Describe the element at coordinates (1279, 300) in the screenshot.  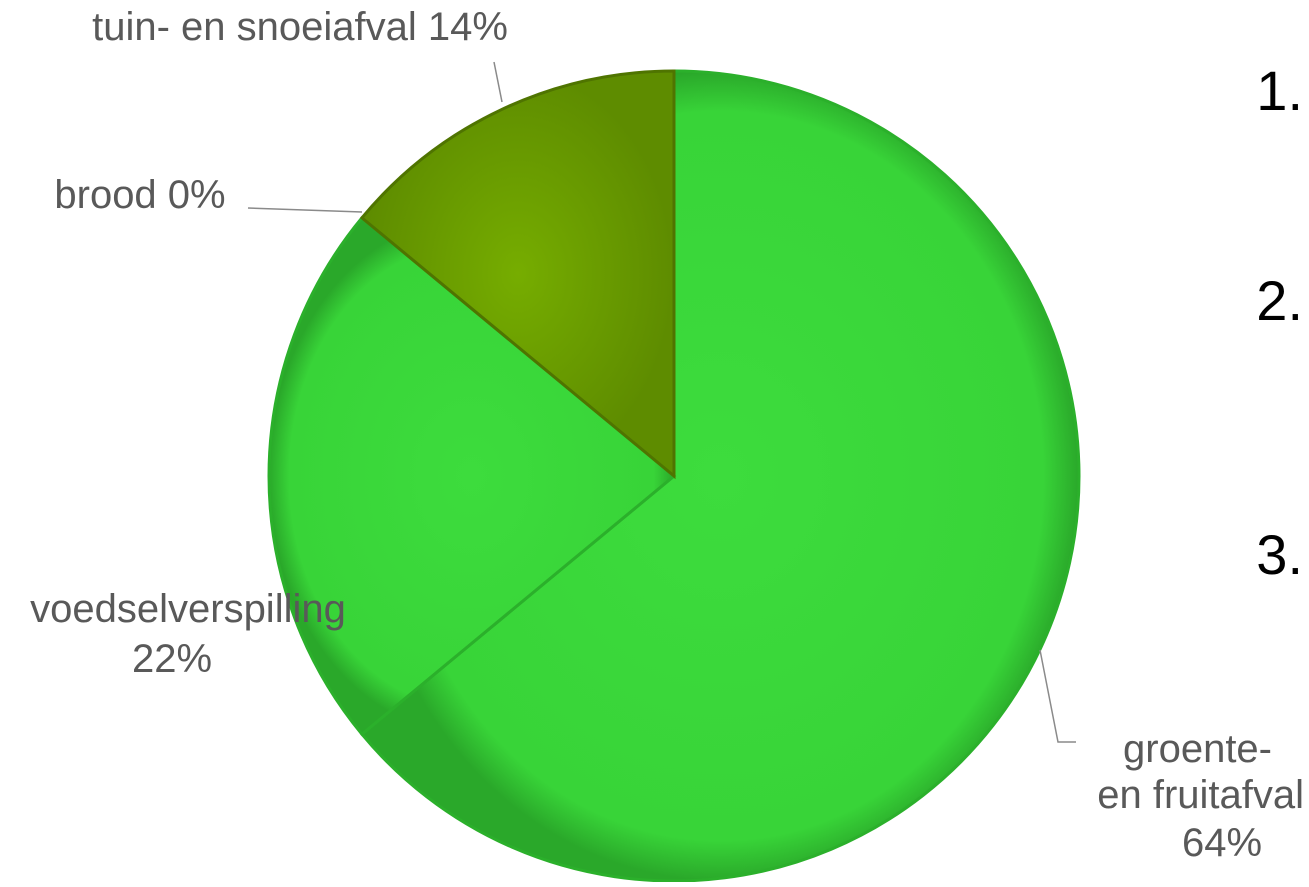
I see `list-number-2: 2.` at that location.